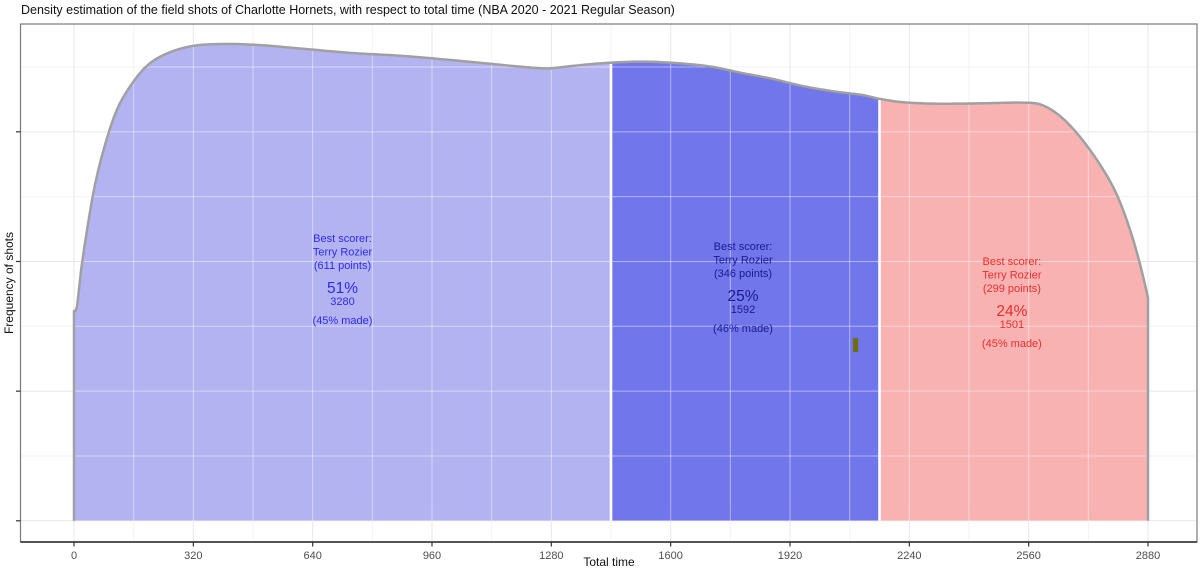 The height and width of the screenshot is (574, 1200). I want to click on x-tick-label: 0, so click(74, 556).